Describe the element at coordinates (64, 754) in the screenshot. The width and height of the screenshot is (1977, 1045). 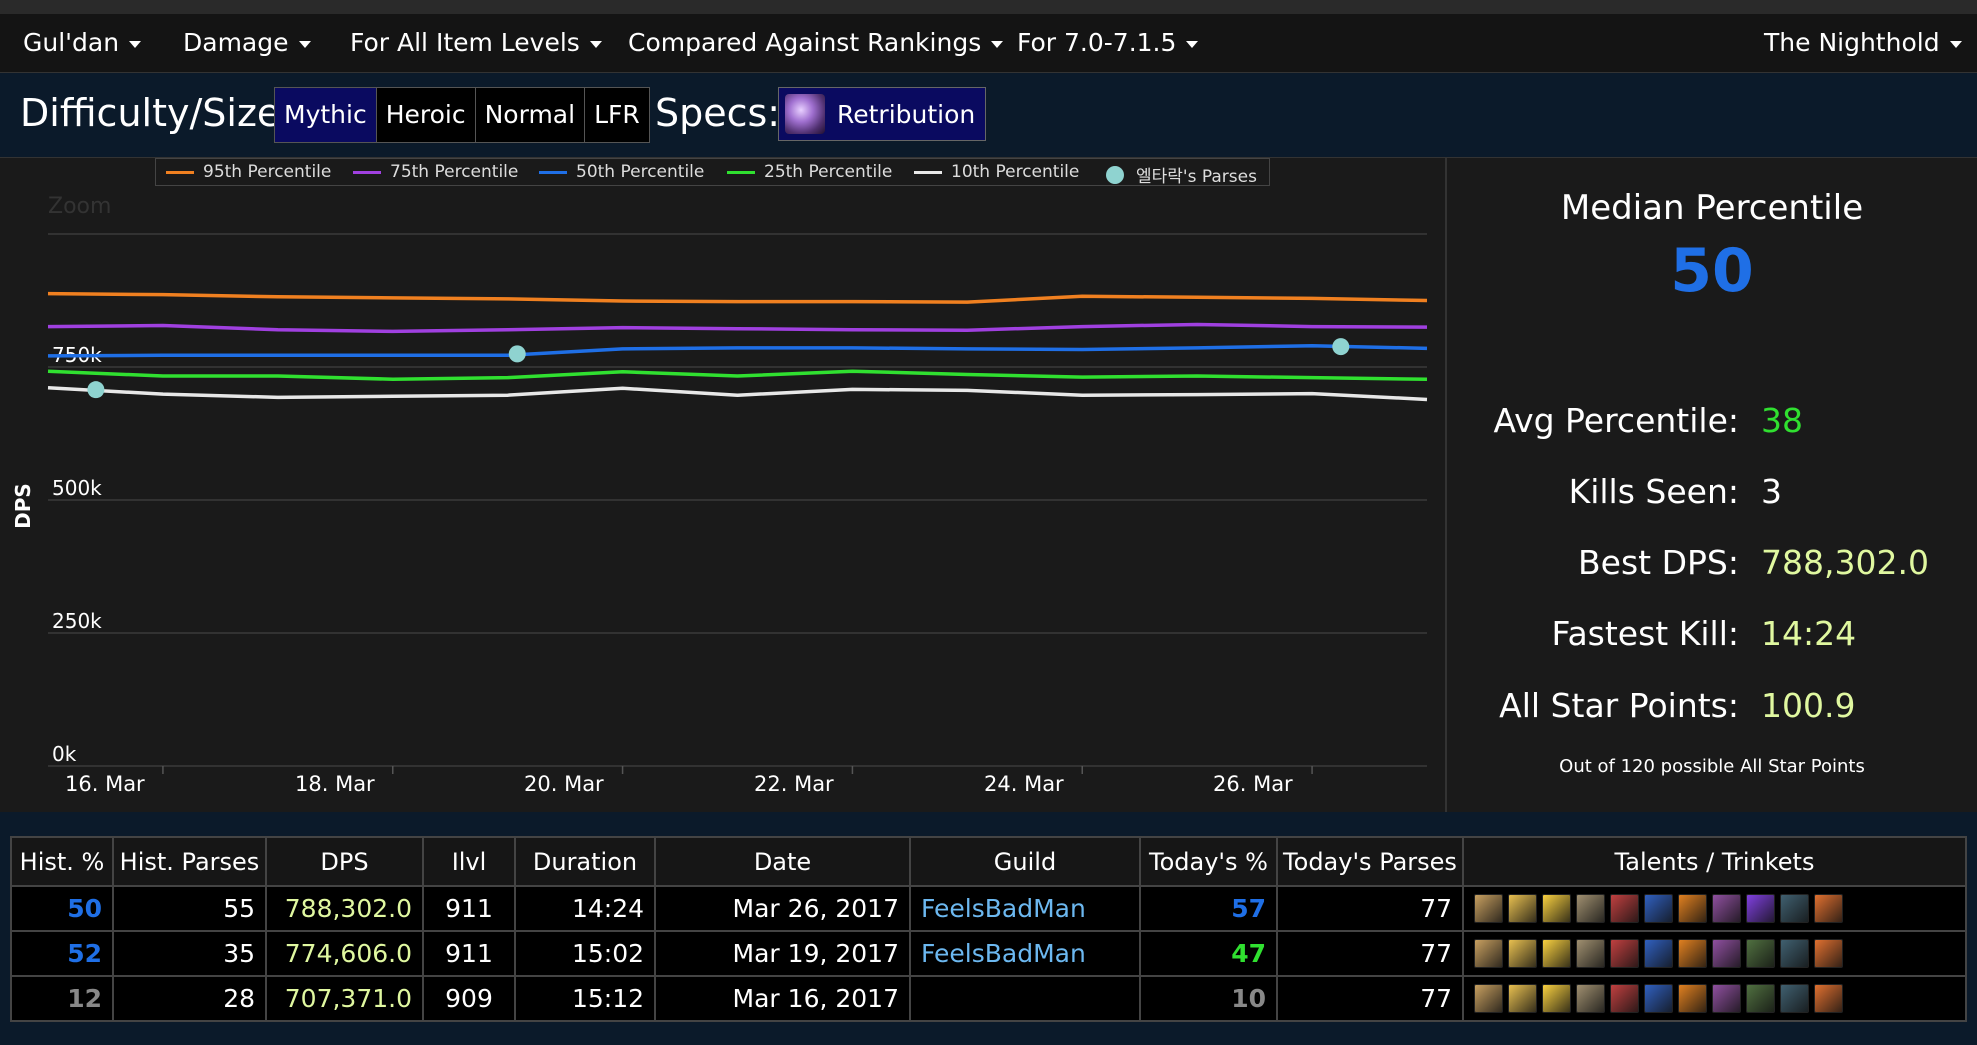
I see `y-tick-label: 0k` at that location.